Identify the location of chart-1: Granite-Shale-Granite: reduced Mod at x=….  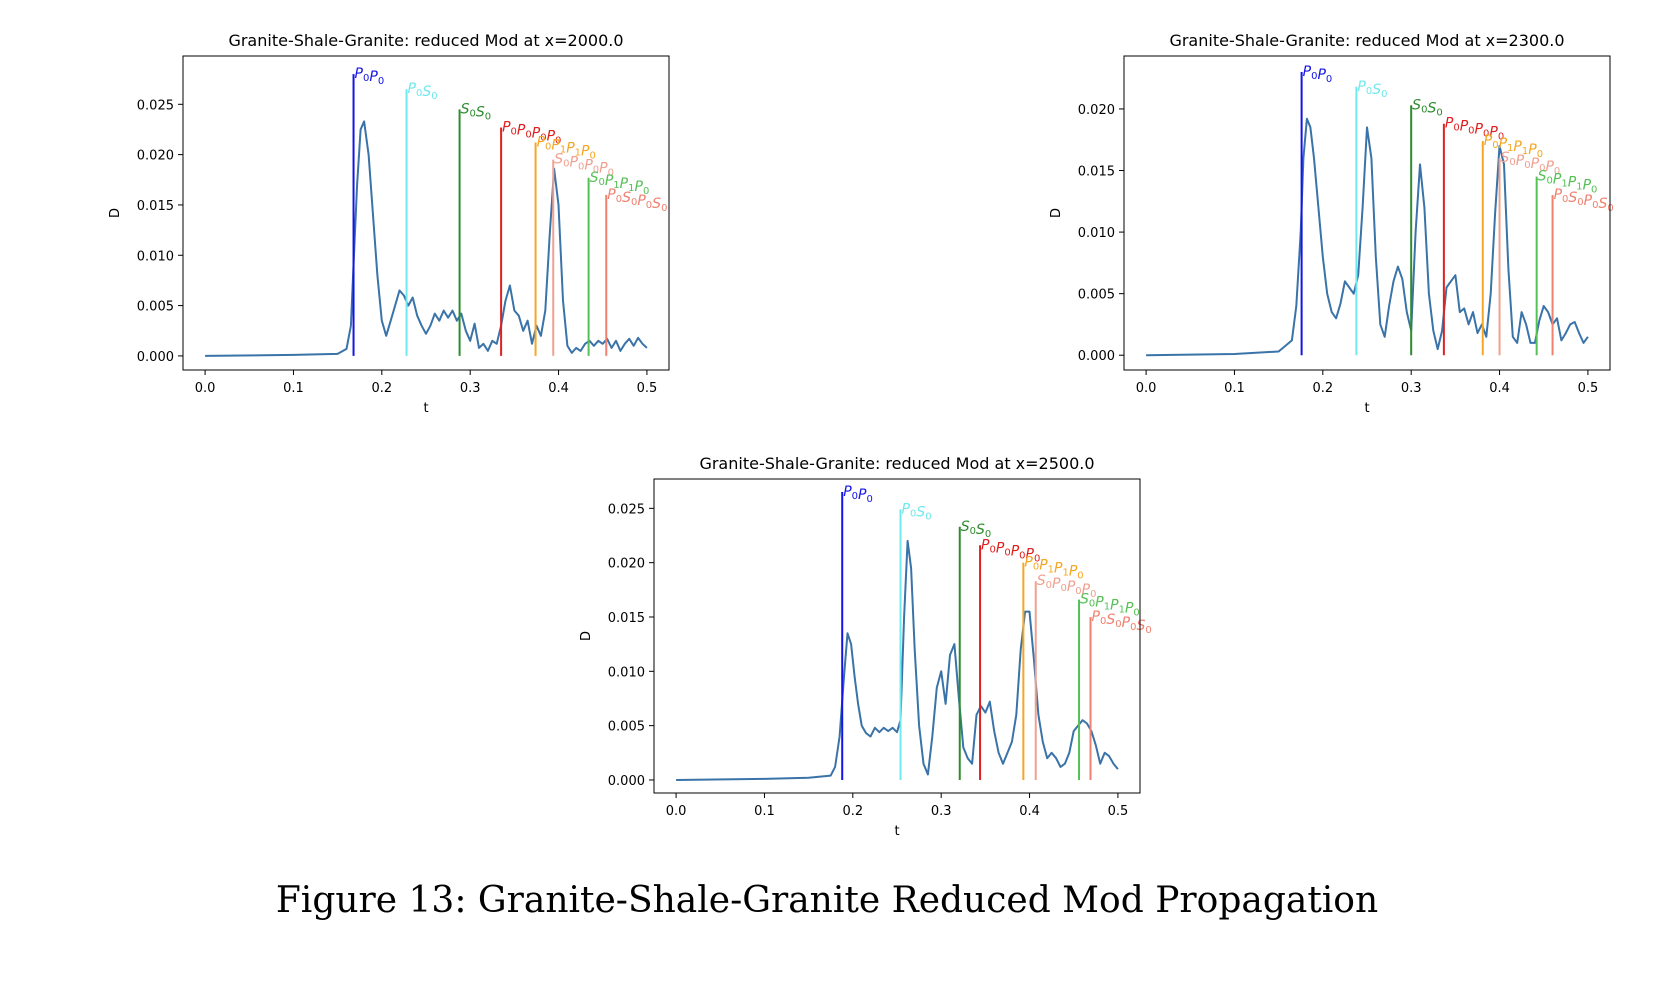
(389, 223).